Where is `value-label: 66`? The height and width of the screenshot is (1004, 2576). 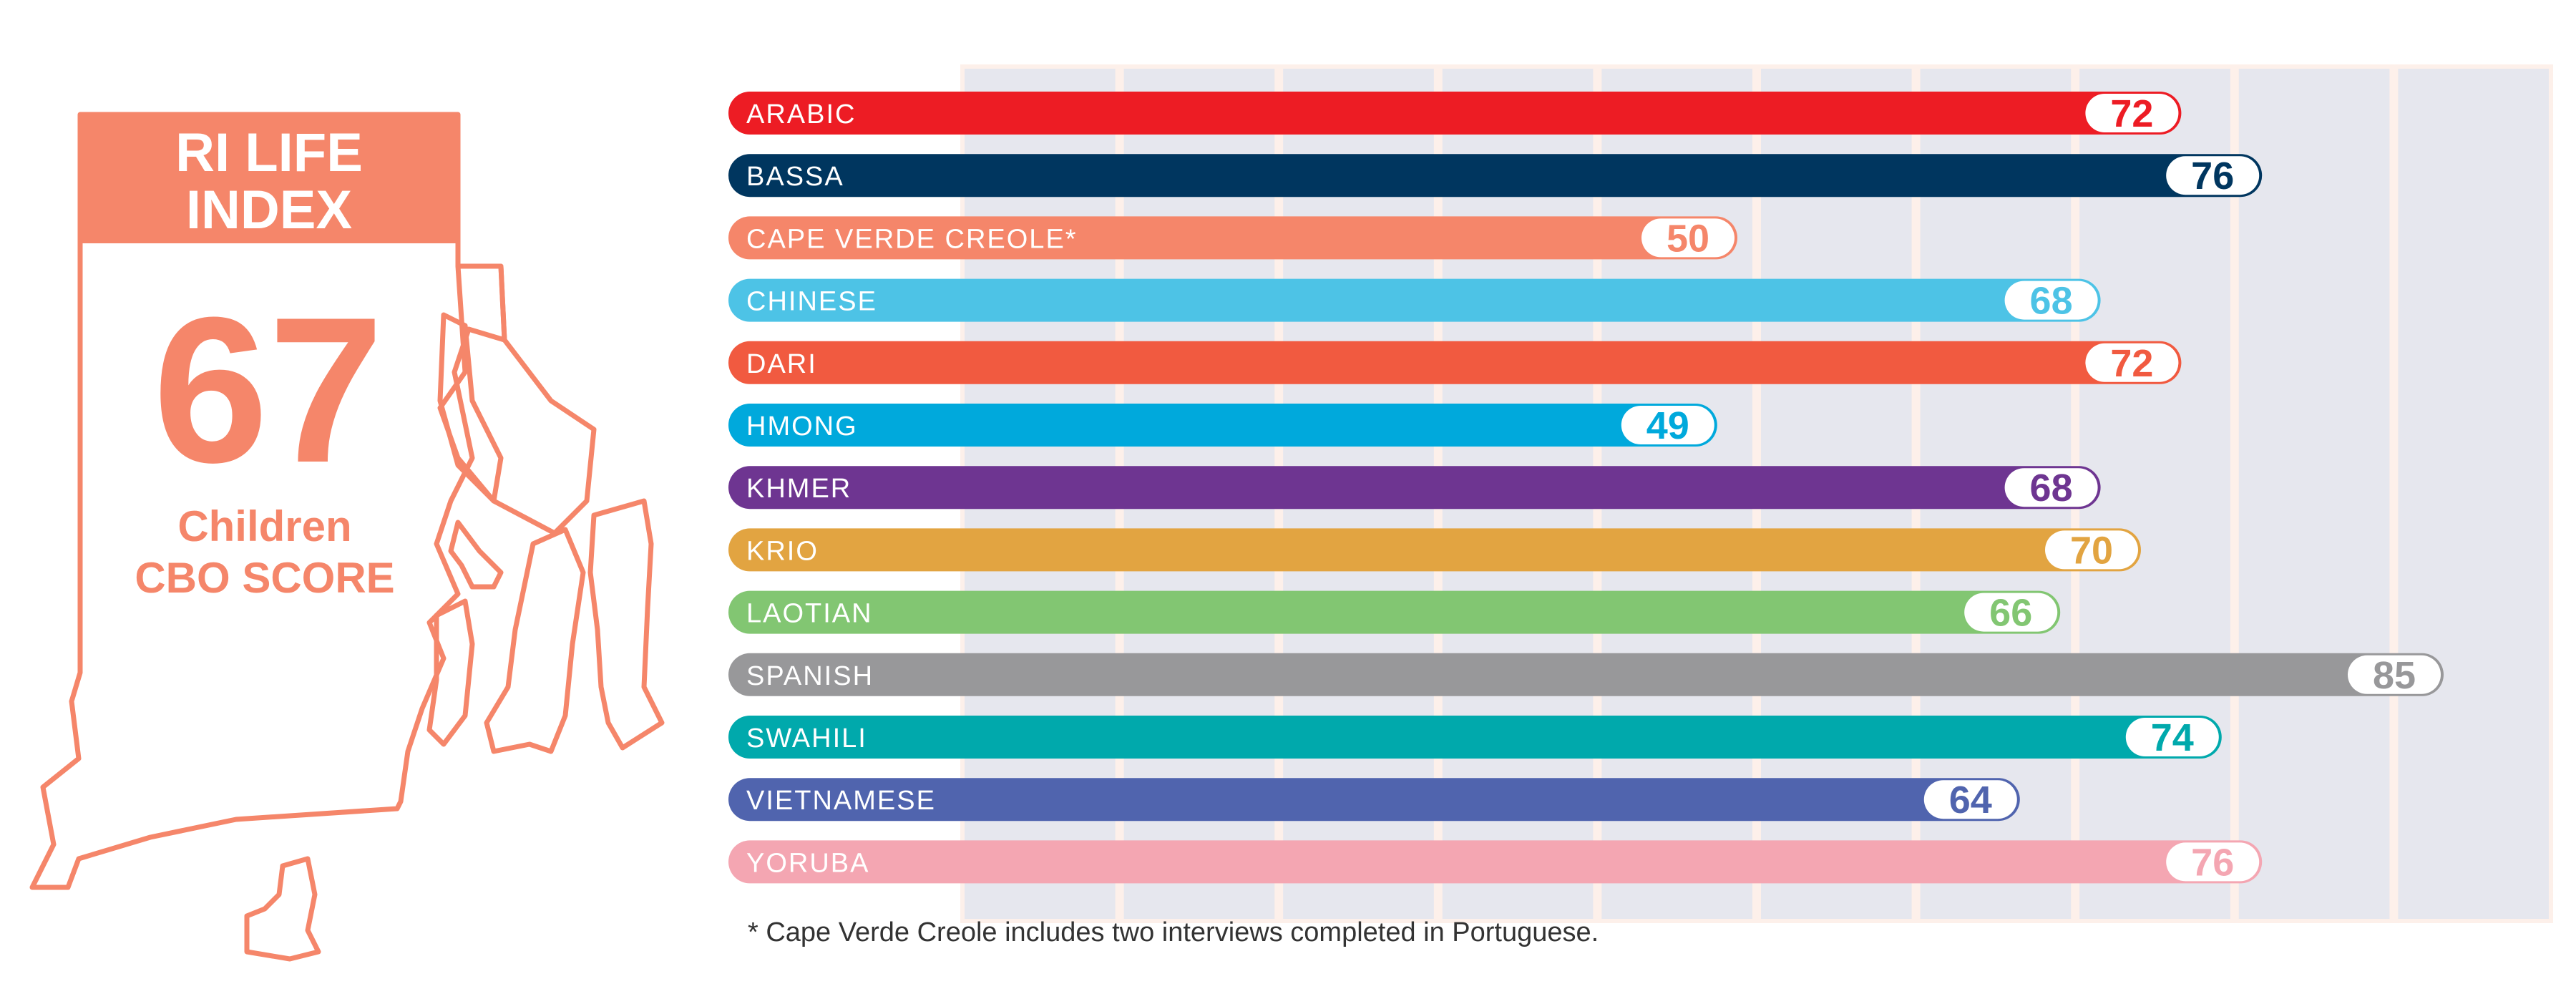
value-label: 66 is located at coordinates (2010, 614).